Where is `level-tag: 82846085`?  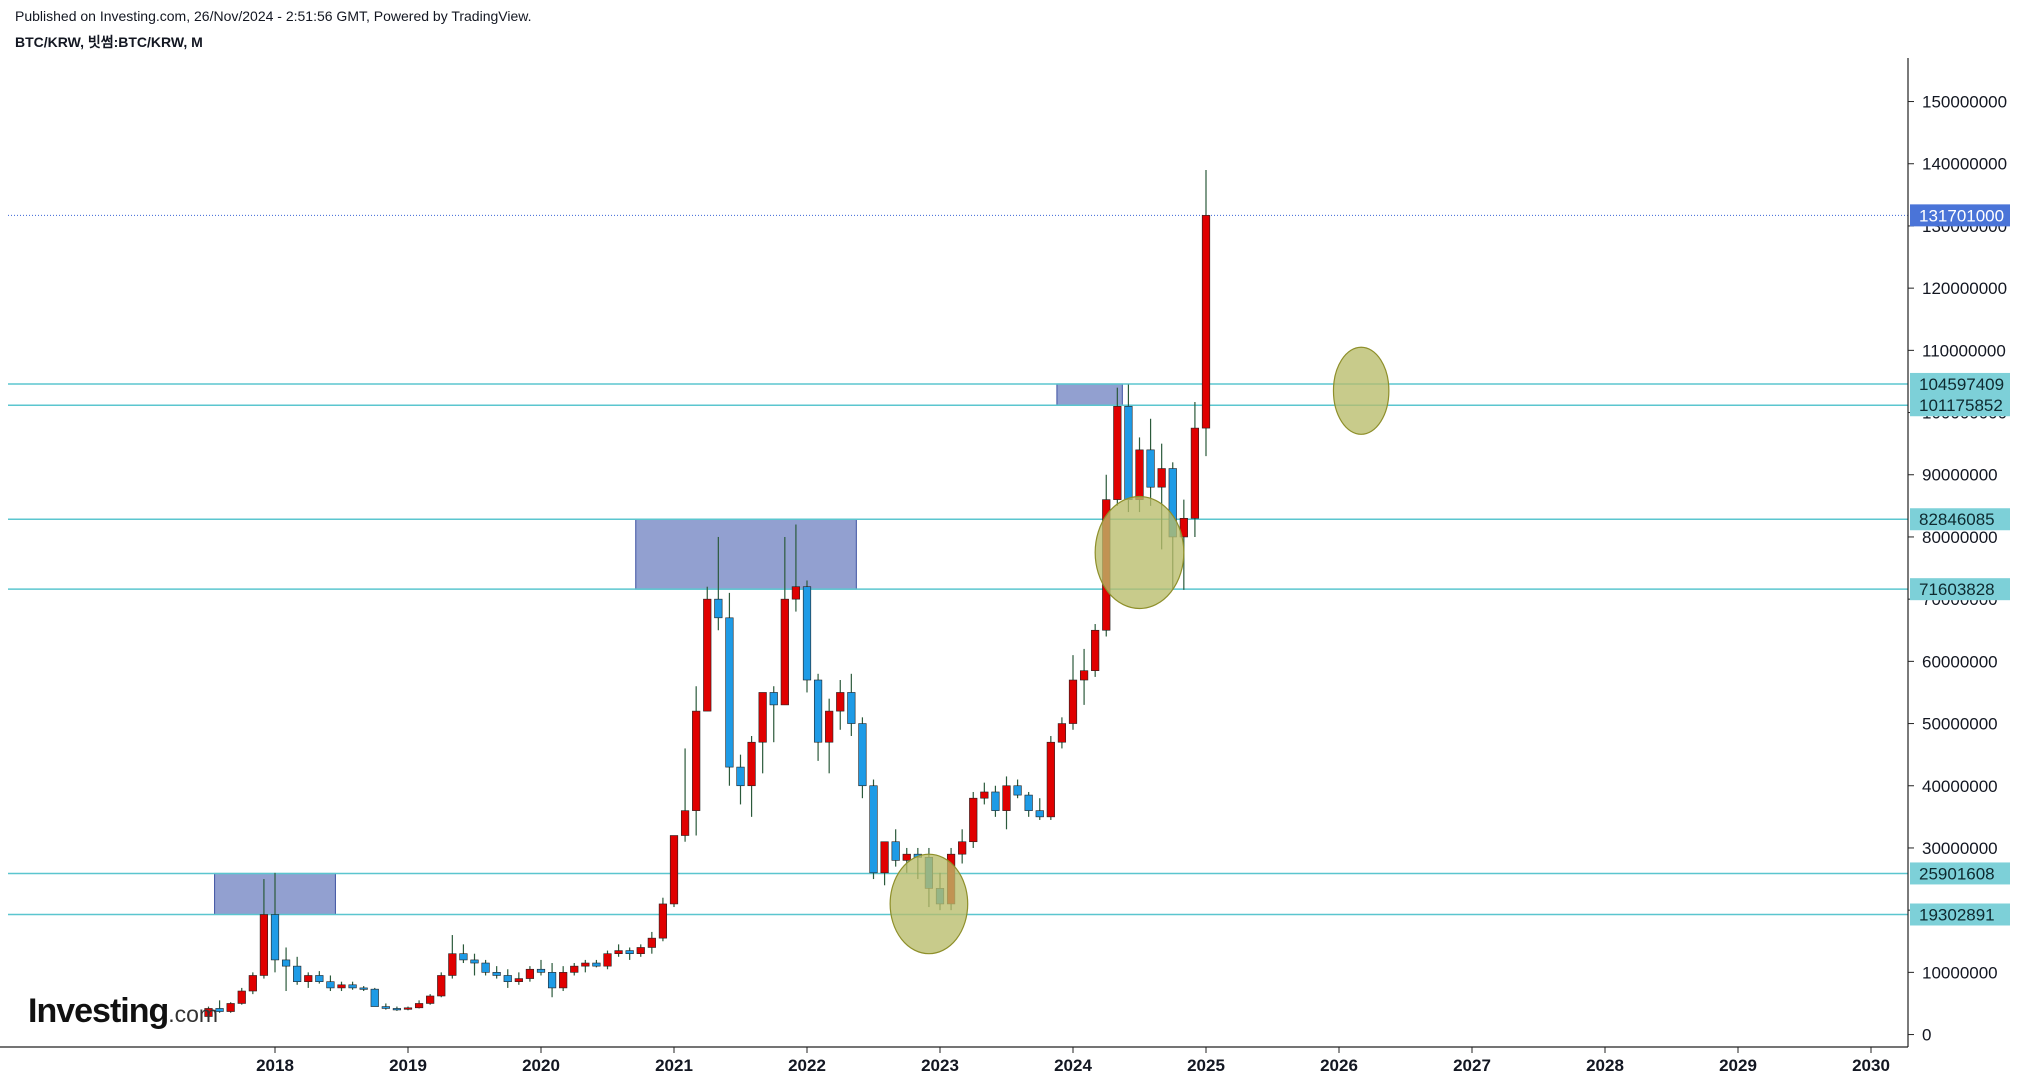 level-tag: 82846085 is located at coordinates (1957, 519).